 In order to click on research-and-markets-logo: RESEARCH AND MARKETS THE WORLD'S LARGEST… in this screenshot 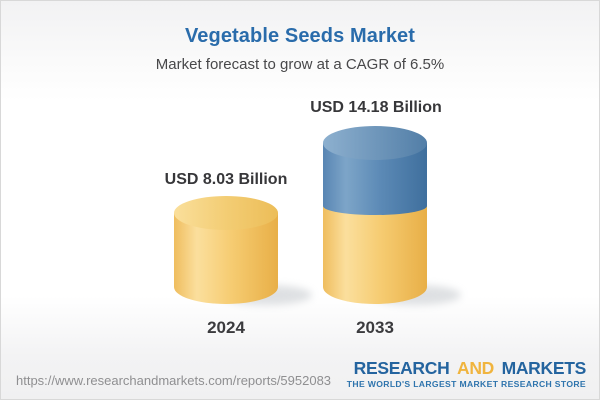, I will do `click(466, 373)`.